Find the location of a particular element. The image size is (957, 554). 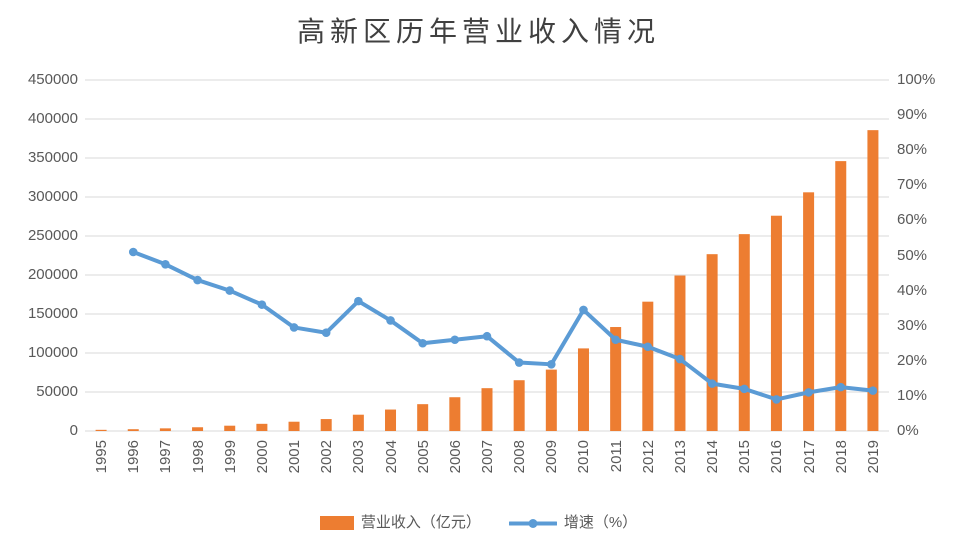

right-axis-tick-label: 60% is located at coordinates (912, 220).